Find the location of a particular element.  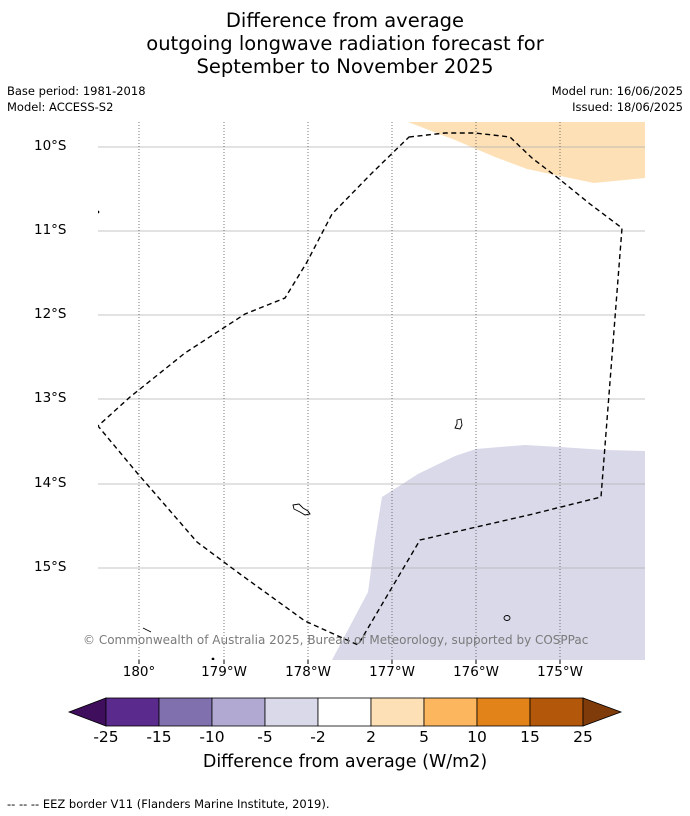

title-line-2: outgoing longwave radiation forecast for is located at coordinates (345, 43).